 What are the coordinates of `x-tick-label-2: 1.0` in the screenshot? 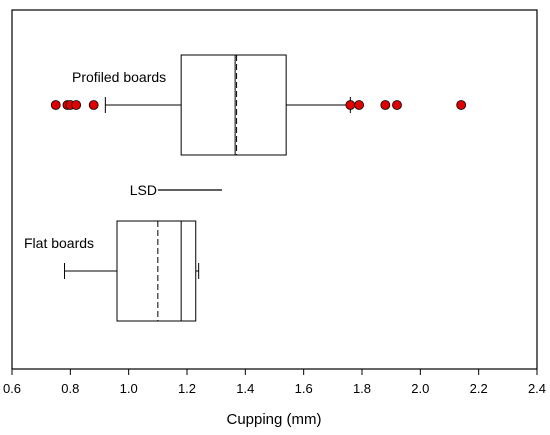 It's located at (129, 388).